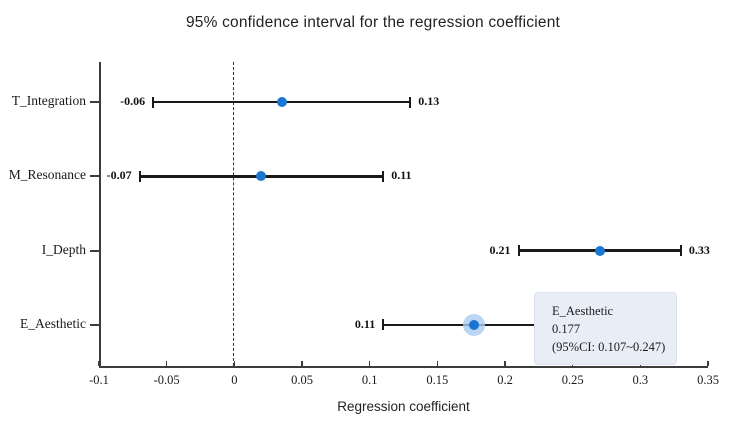 The width and height of the screenshot is (746, 441). I want to click on x-tick-label: 0.15, so click(437, 380).